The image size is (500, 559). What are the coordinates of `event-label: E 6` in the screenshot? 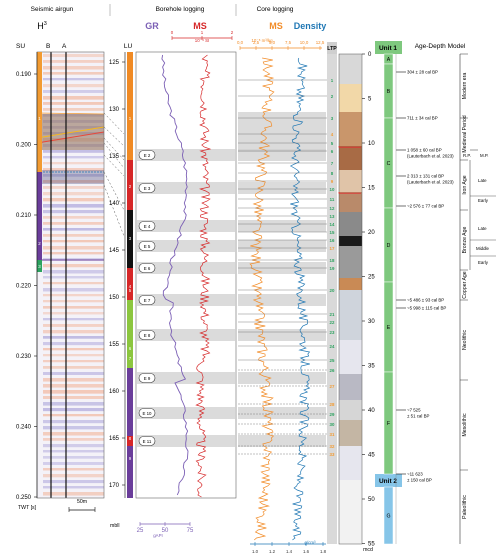 It's located at (147, 268).